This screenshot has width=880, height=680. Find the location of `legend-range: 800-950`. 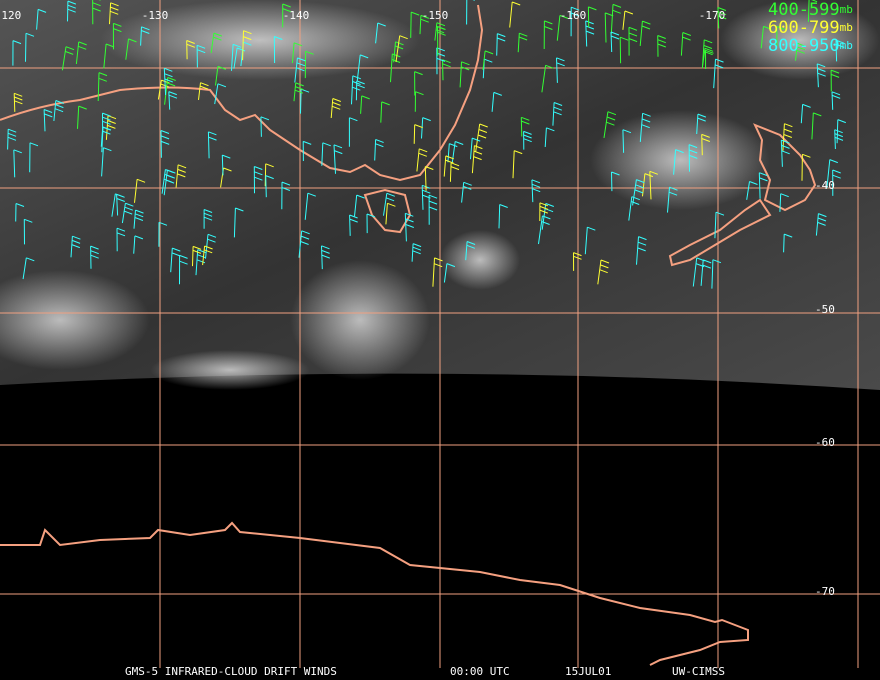

legend-range: 800-950 is located at coordinates (804, 46).